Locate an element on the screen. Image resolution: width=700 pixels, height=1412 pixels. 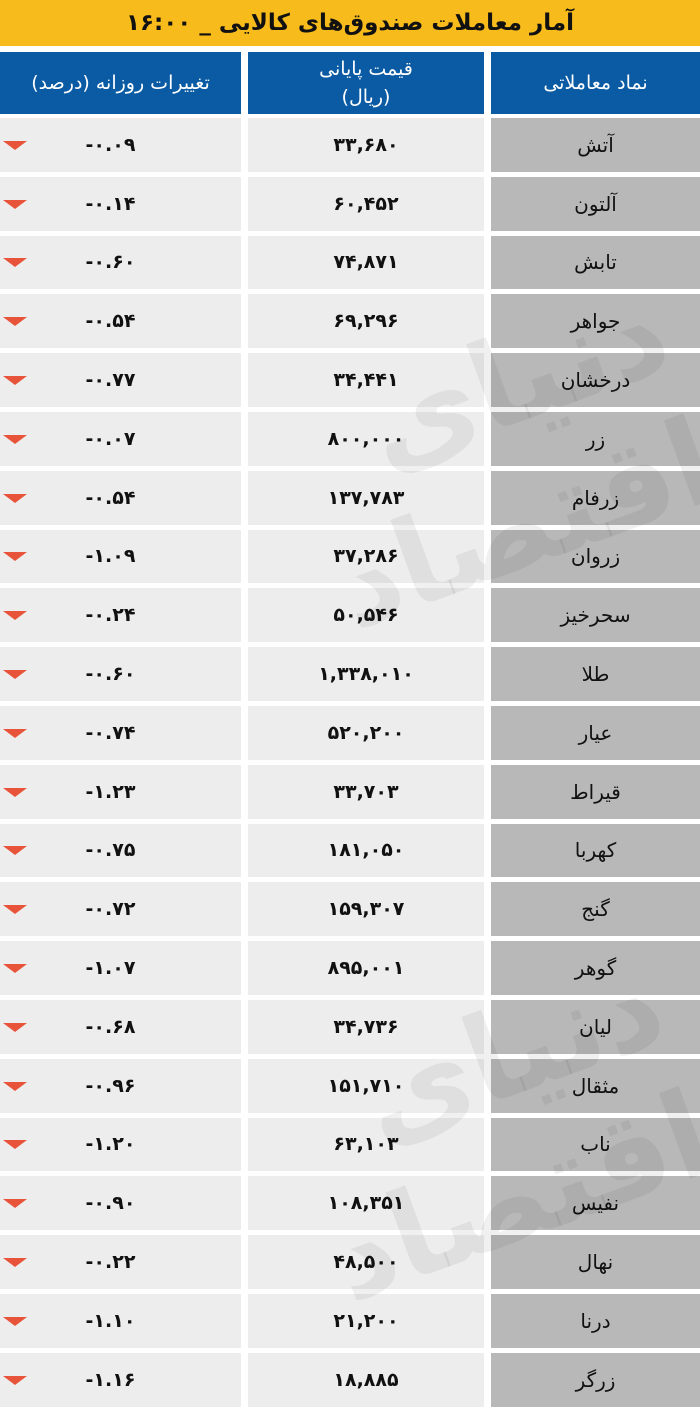
table-row: -۱.۰۷ ۸۹۵,۰۰۱ گوهر is located at coordinates (350, 968).